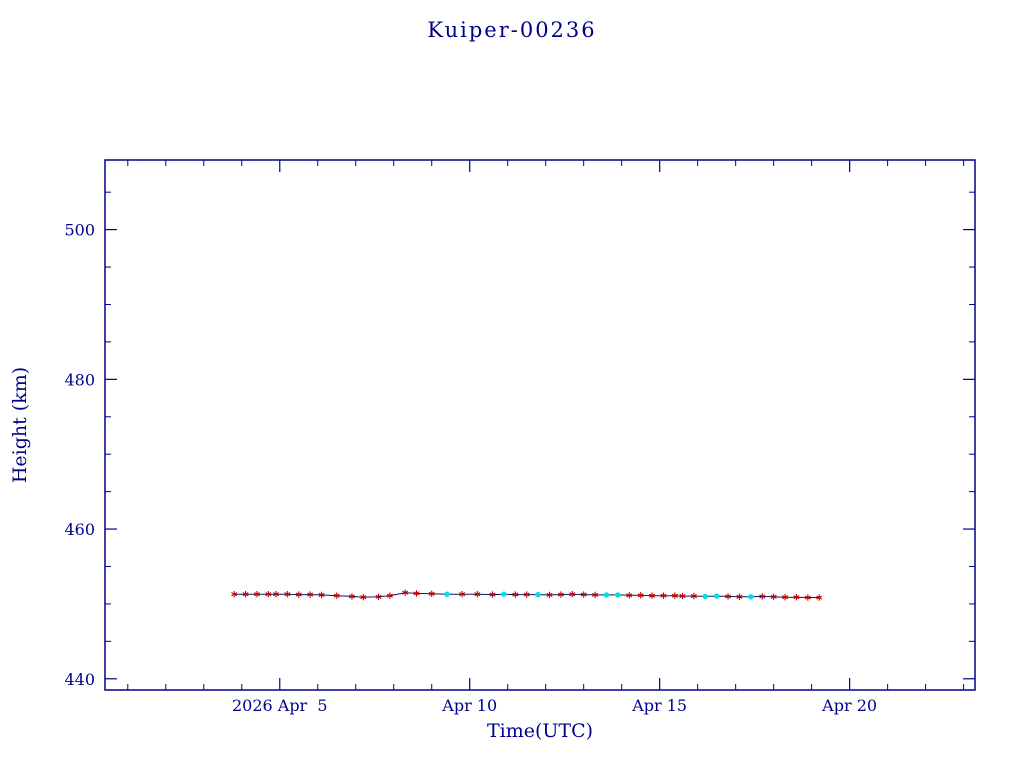 This screenshot has height=768, width=1024. Describe the element at coordinates (849, 705) in the screenshot. I see `x-tick-label: Apr 20` at that location.